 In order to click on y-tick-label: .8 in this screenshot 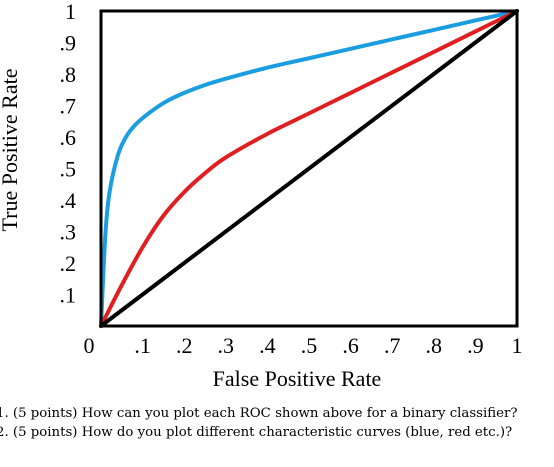, I will do `click(68, 74)`.